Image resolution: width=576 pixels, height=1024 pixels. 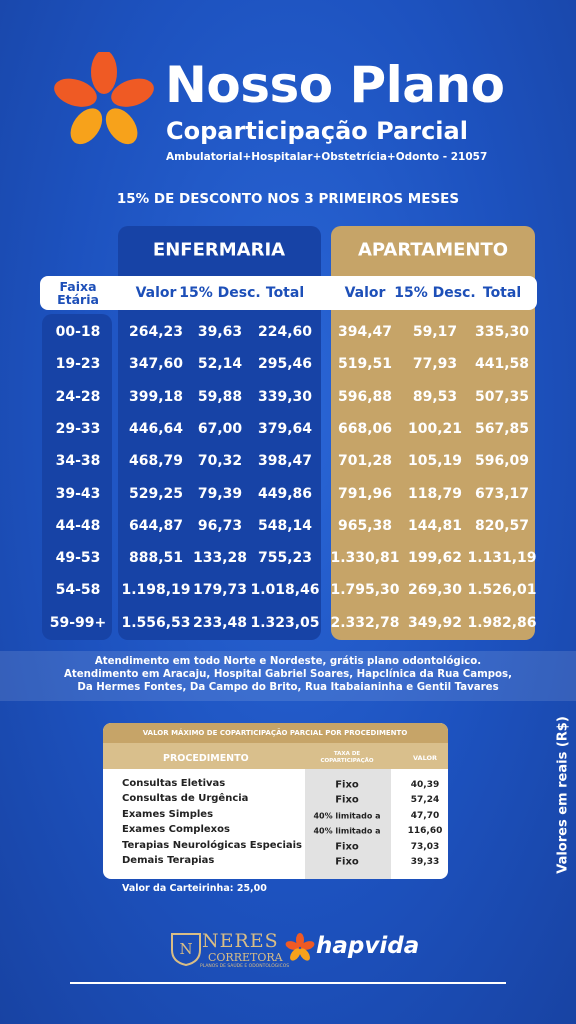 I want to click on column-header: Valor, so click(x=365, y=293).